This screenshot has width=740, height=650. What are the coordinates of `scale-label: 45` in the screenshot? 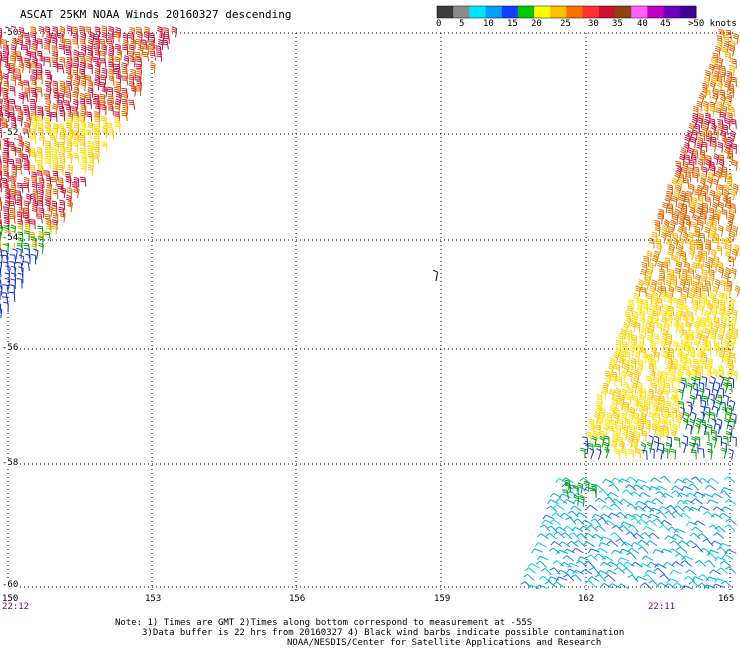 It's located at (665, 24).